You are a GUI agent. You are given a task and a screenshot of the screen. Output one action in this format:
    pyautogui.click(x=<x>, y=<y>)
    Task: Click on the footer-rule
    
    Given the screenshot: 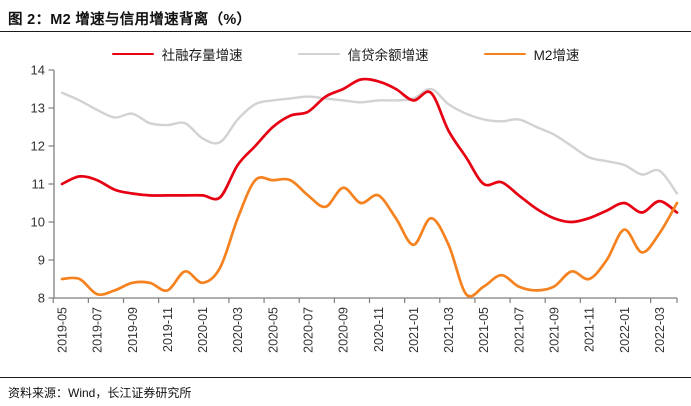 What is the action you would take?
    pyautogui.click(x=345, y=377)
    